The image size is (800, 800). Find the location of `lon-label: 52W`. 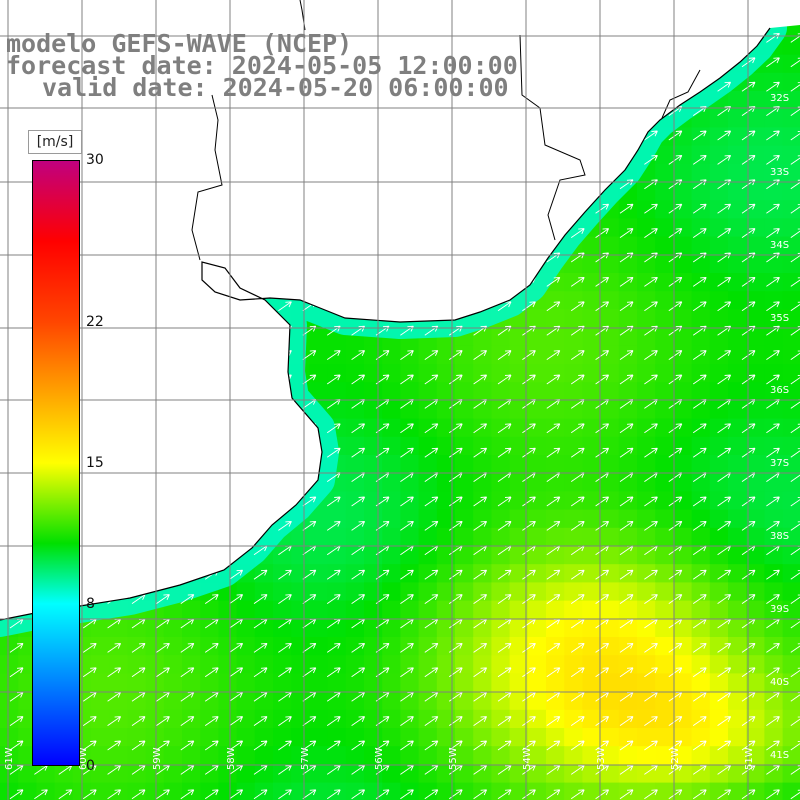

lon-label: 52W is located at coordinates (675, 758).